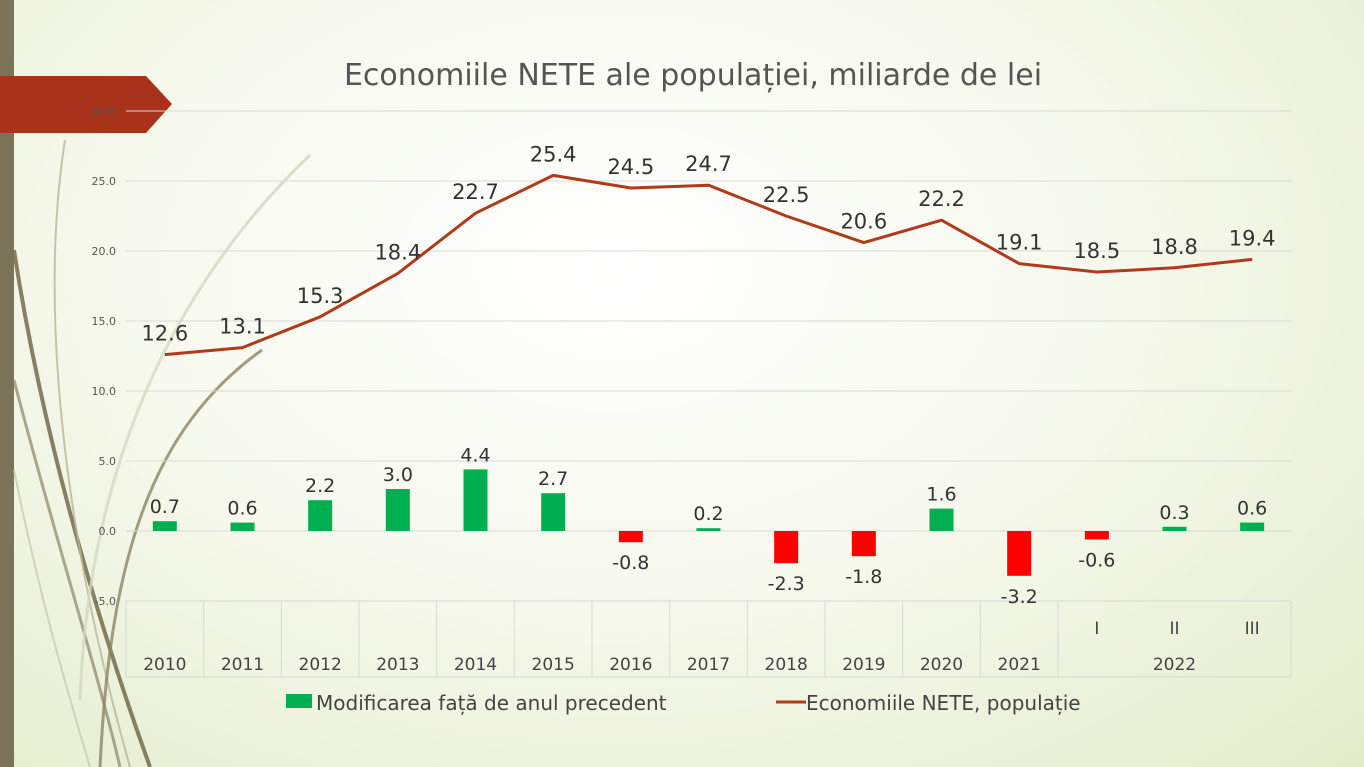 Image resolution: width=1364 pixels, height=767 pixels. What do you see at coordinates (108, 531) in the screenshot?
I see `y-tick-label: 0.0` at bounding box center [108, 531].